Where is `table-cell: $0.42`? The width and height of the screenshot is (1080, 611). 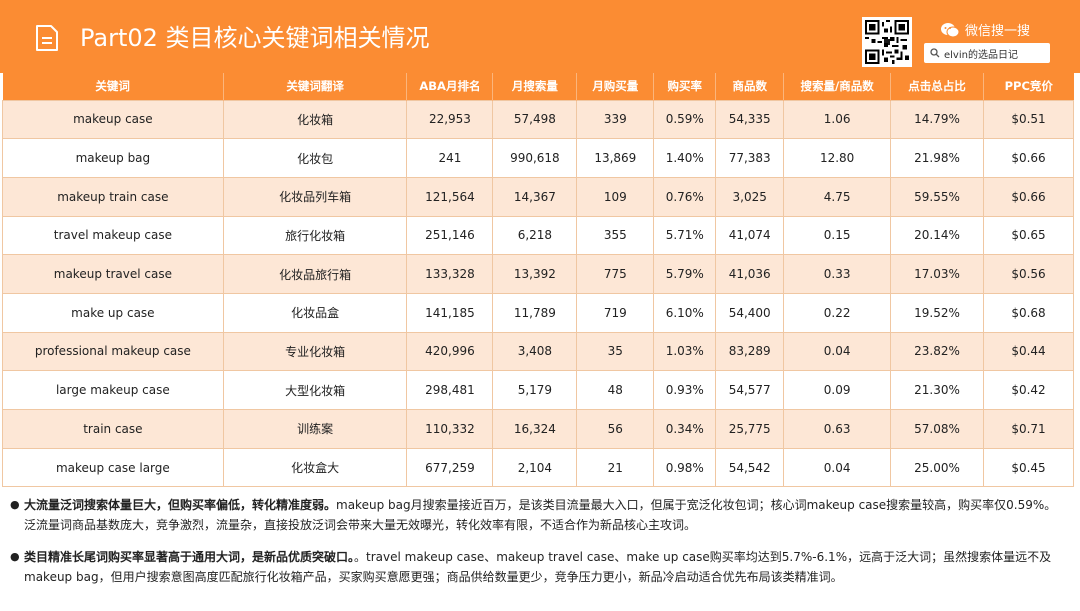
table-cell: $0.42 is located at coordinates (1028, 390).